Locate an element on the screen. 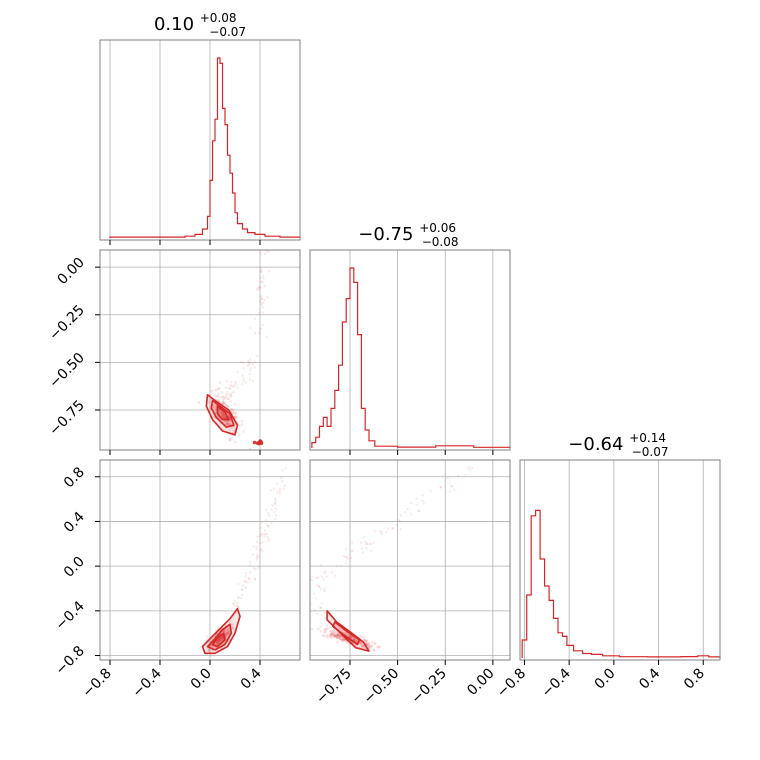 The width and height of the screenshot is (760, 760). y-tick-label: 0.8 is located at coordinates (74, 477).